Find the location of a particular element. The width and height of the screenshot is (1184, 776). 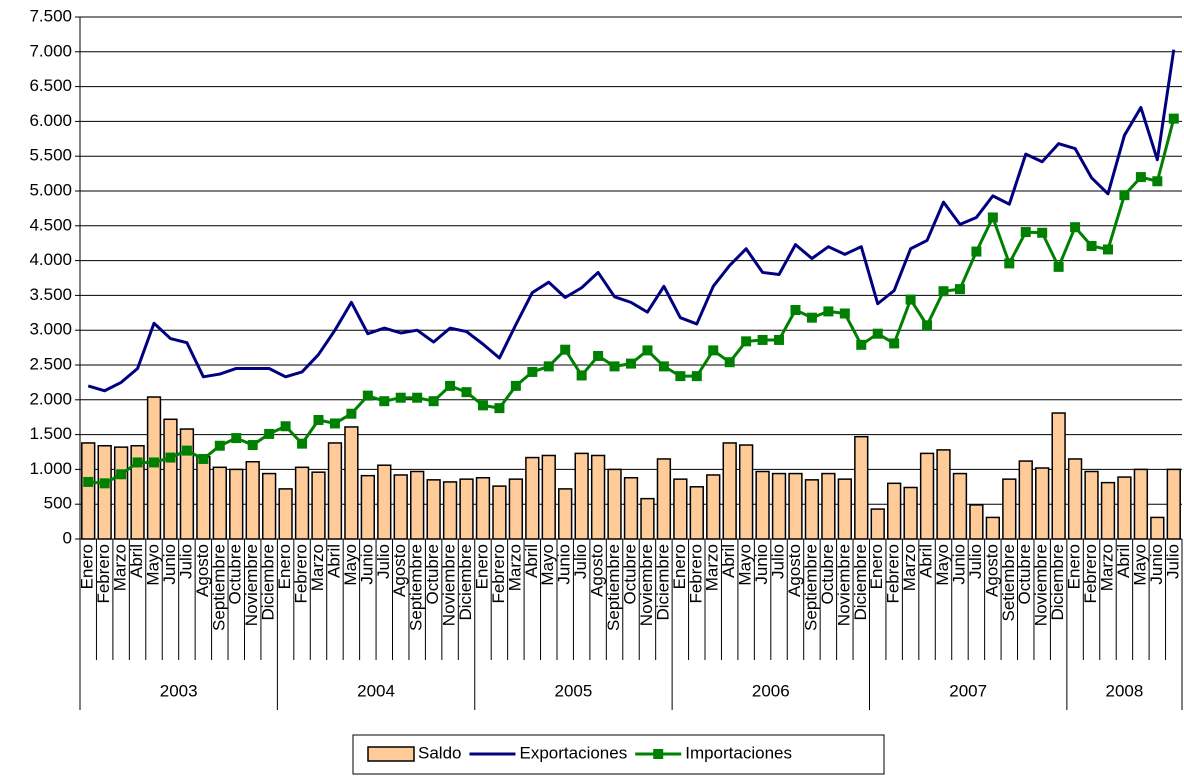

y-tick-label: 3.500 is located at coordinates (50, 294).